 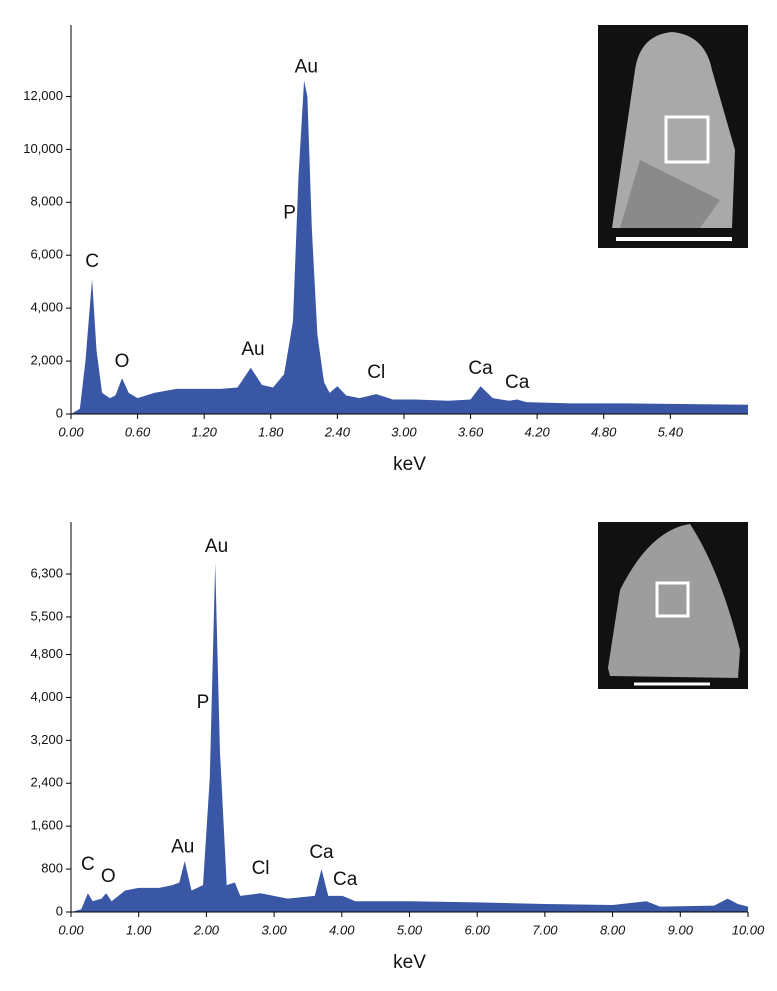 I want to click on x-tick-label: 3.60, so click(x=471, y=431).